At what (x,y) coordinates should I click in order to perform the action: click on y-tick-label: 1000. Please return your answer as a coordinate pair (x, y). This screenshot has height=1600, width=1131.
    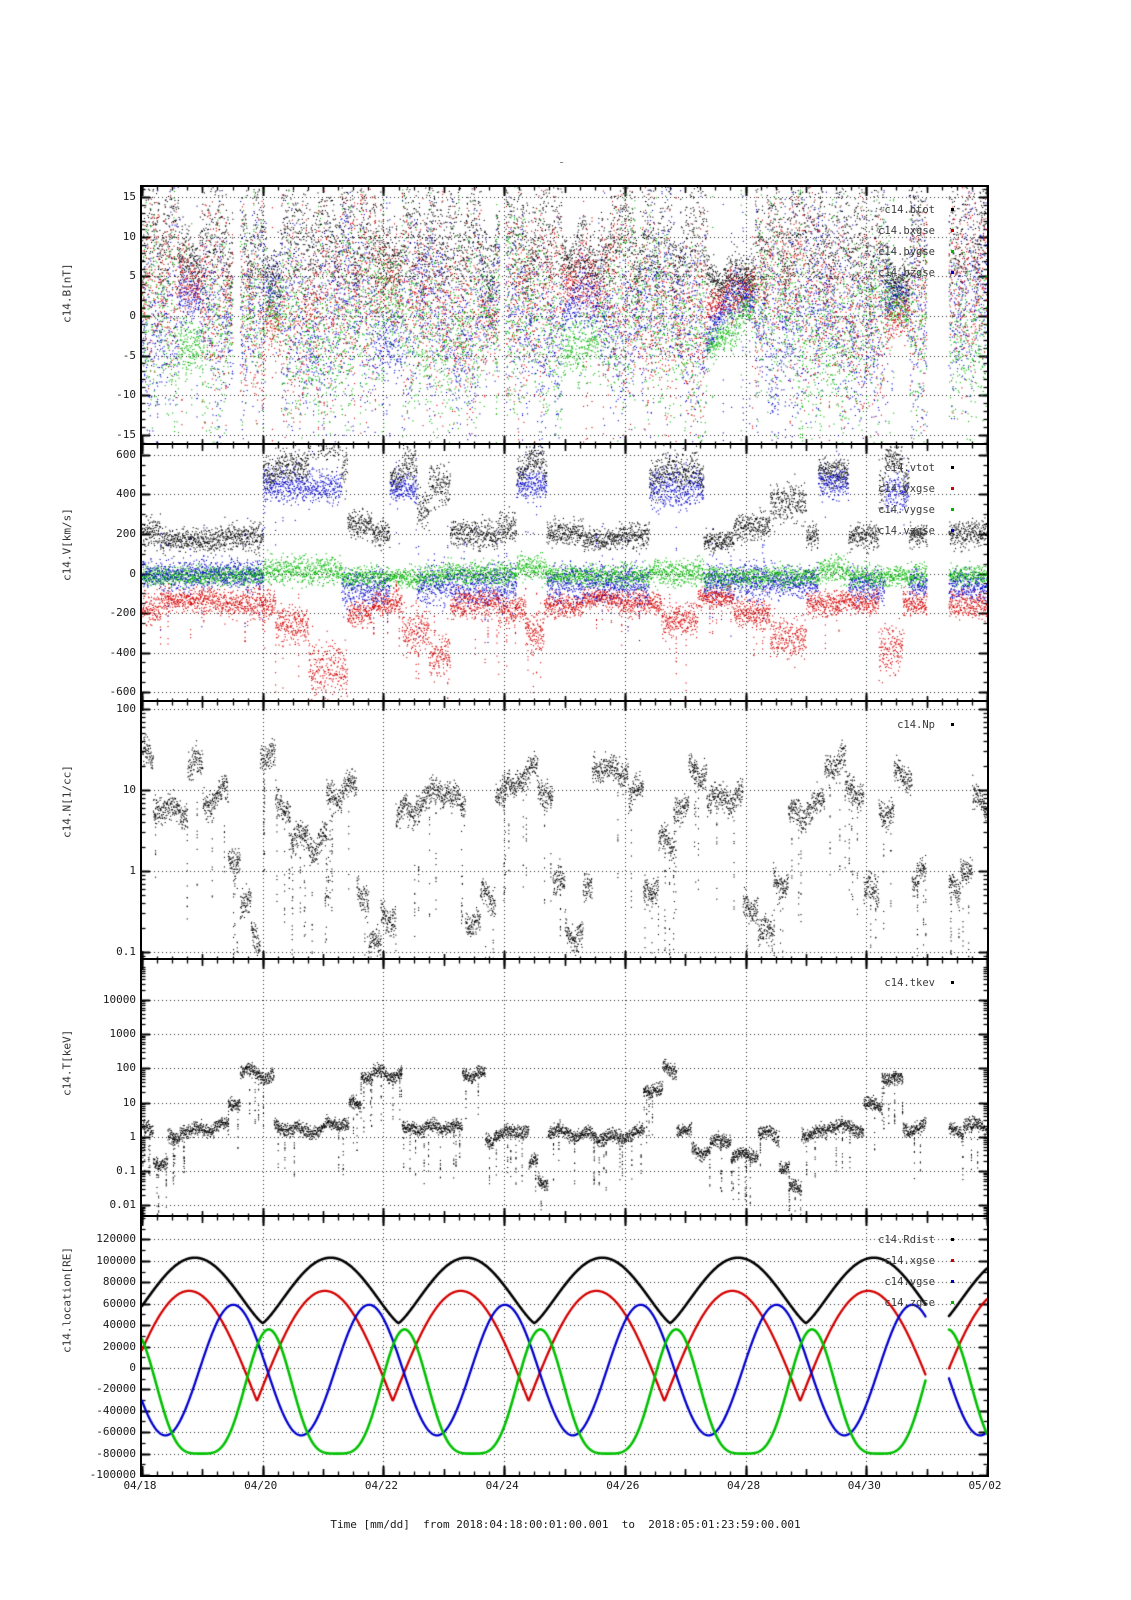
    Looking at the image, I should click on (123, 1033).